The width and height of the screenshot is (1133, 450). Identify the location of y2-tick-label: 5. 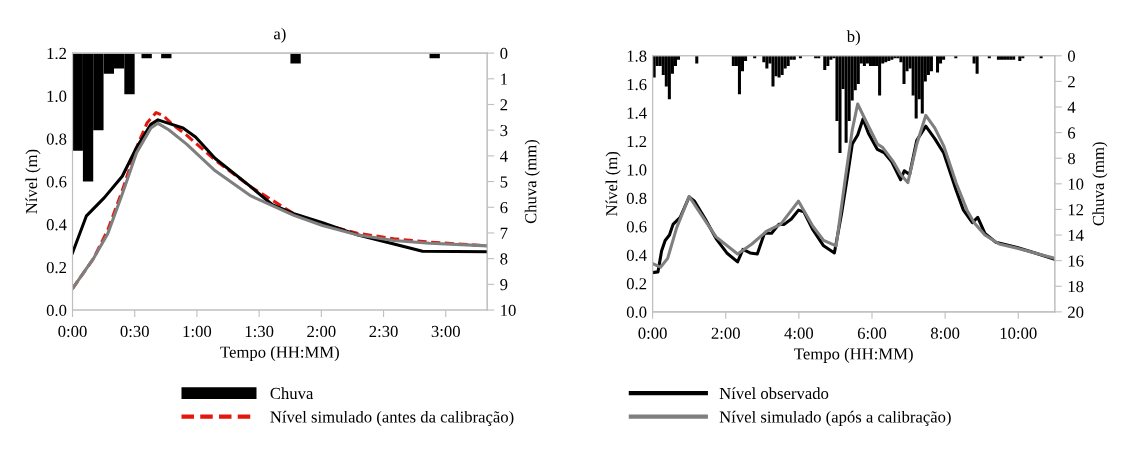
(504, 182).